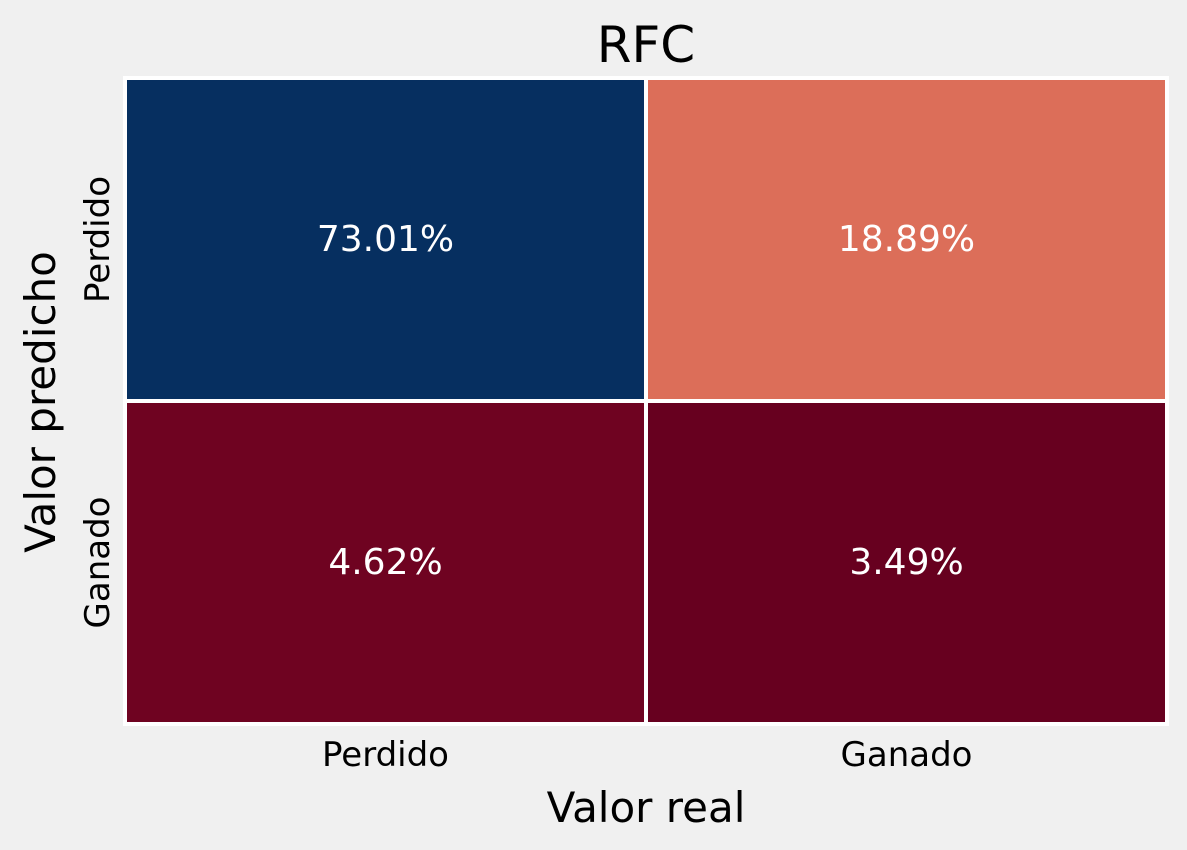  What do you see at coordinates (98, 563) in the screenshot?
I see `y-tick-label: Ganado` at bounding box center [98, 563].